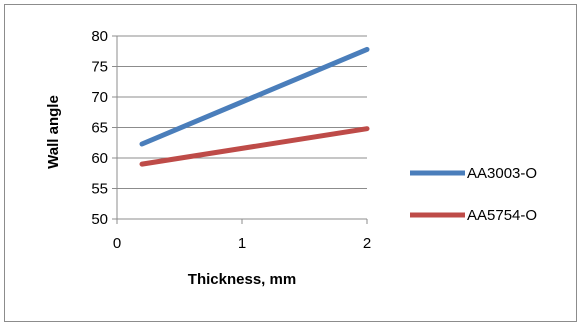 The image size is (582, 327). What do you see at coordinates (367, 243) in the screenshot?
I see `x-tick-label: 2` at bounding box center [367, 243].